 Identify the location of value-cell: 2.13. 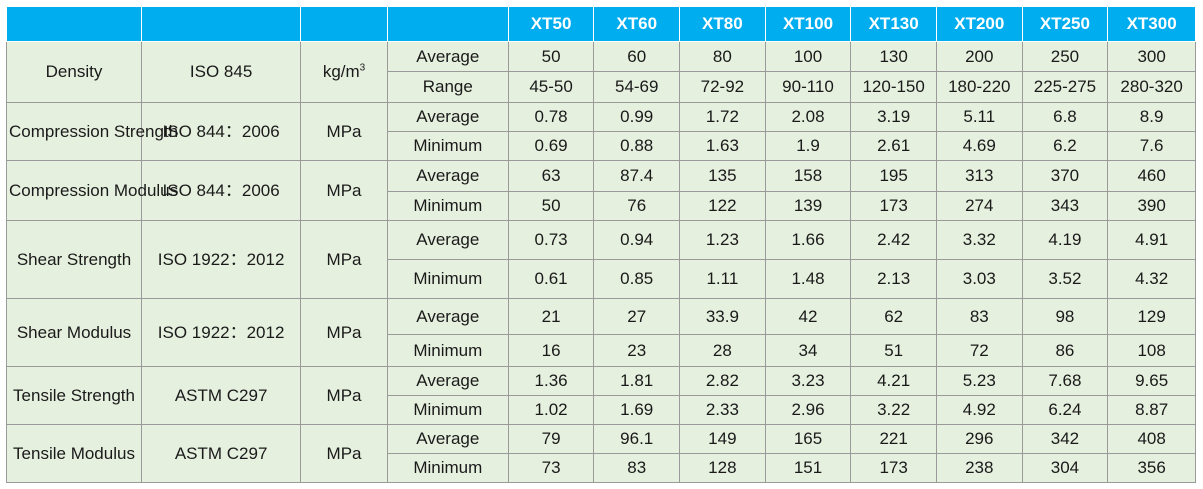
(893, 279).